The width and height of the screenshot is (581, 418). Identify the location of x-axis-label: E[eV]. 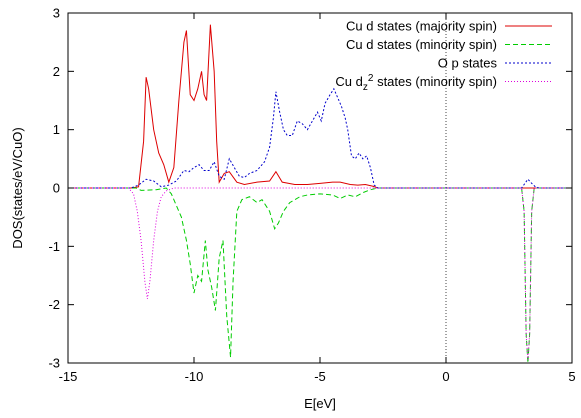
(320, 403).